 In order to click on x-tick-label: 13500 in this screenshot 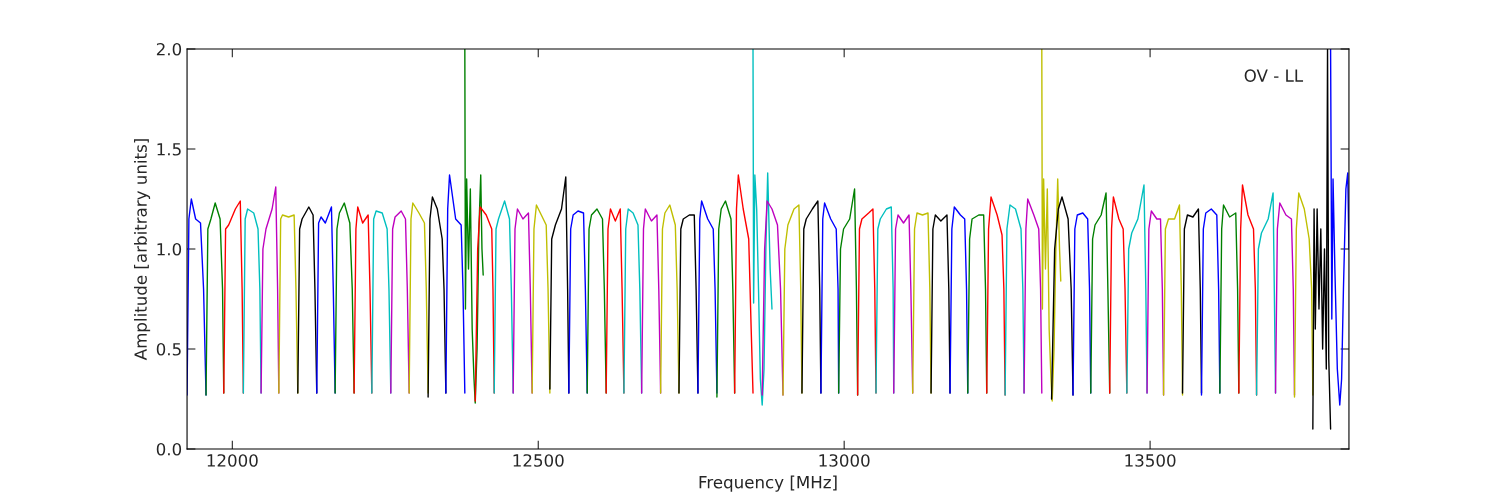, I will do `click(1150, 460)`.